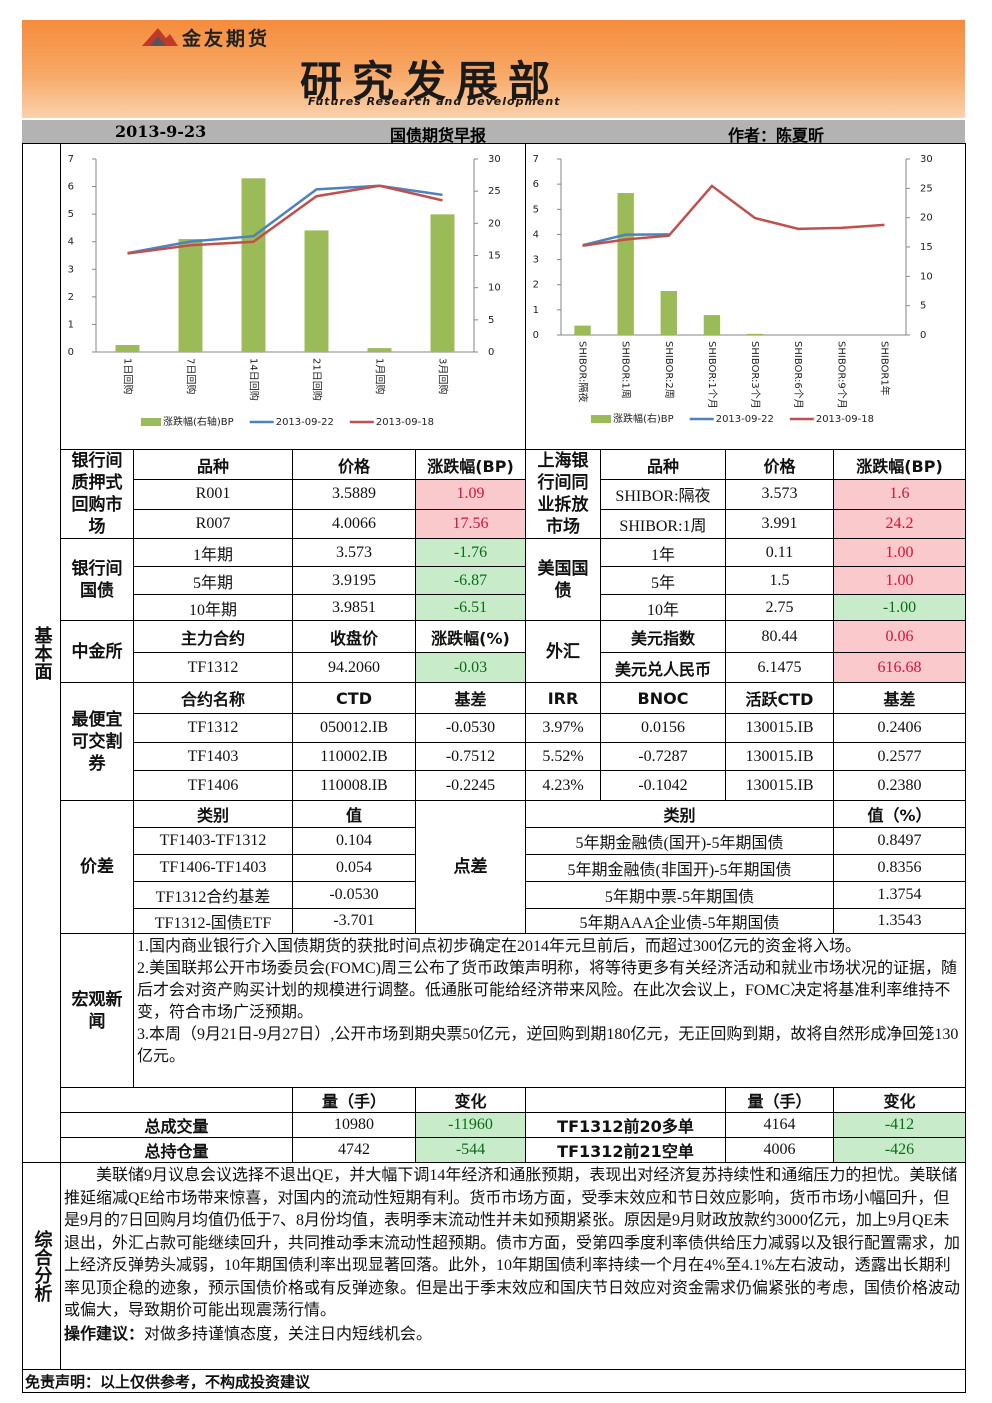  Describe the element at coordinates (625, 1125) in the screenshot. I see `header-cell: TF1312前20多单` at that location.